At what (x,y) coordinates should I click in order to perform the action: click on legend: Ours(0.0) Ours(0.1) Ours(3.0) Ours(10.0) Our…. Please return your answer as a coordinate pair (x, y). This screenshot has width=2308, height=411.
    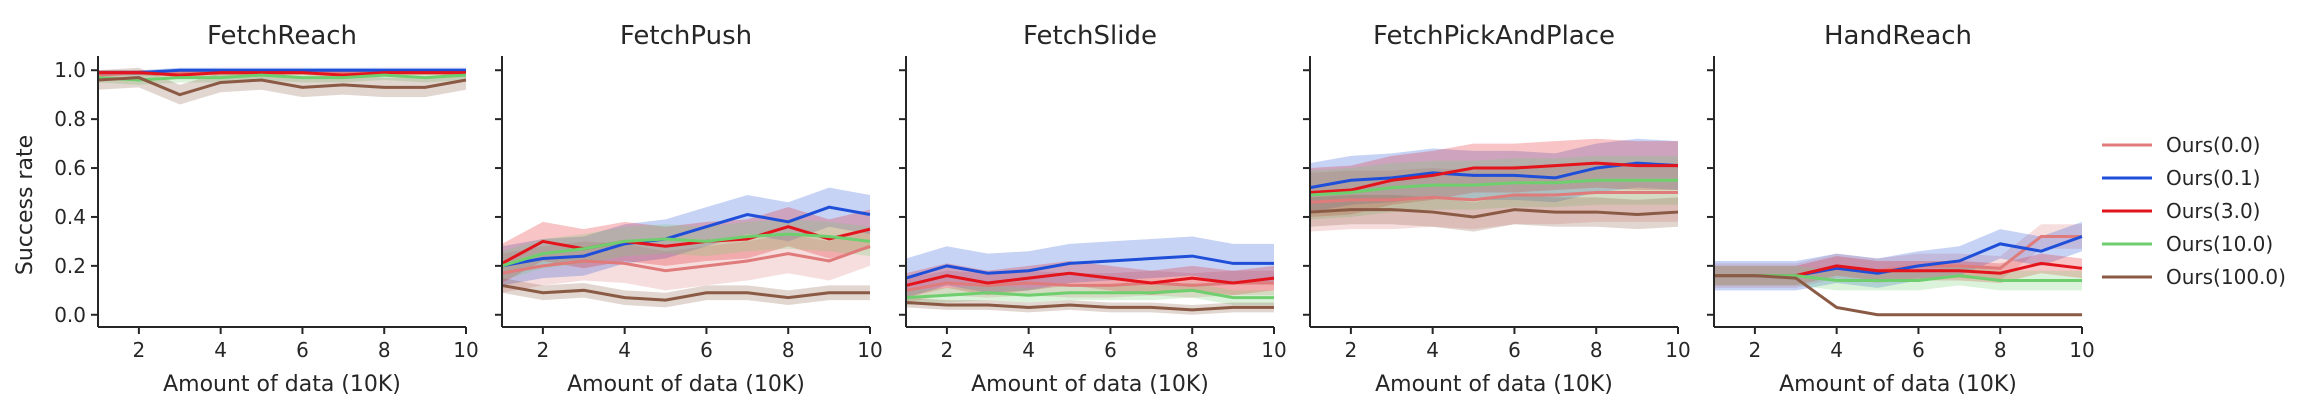
    Looking at the image, I should click on (2194, 211).